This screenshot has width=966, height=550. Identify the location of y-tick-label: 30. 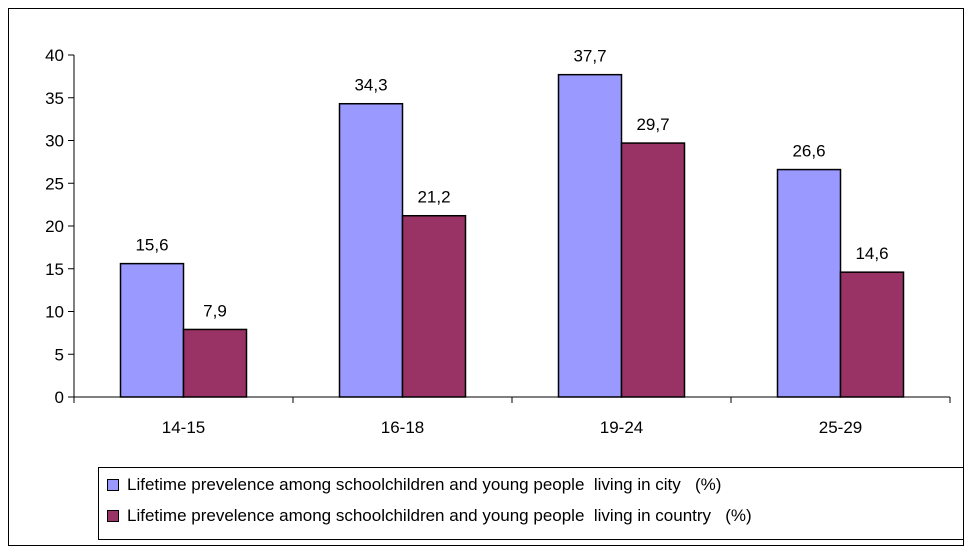
(54, 141).